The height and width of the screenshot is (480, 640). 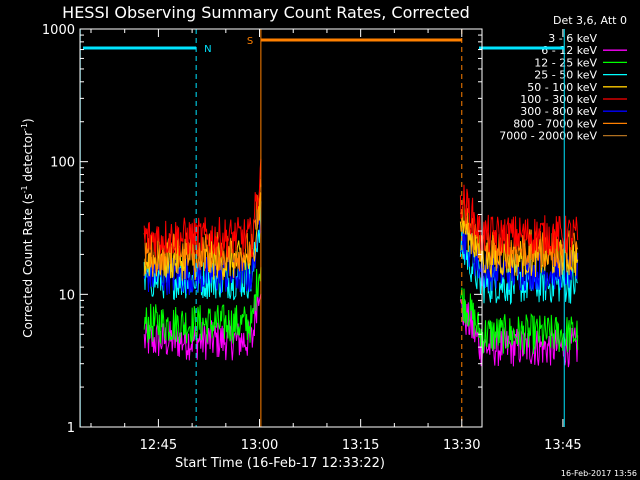 What do you see at coordinates (569, 50) in the screenshot?
I see `legend-label-1: 6 - 12 keV` at bounding box center [569, 50].